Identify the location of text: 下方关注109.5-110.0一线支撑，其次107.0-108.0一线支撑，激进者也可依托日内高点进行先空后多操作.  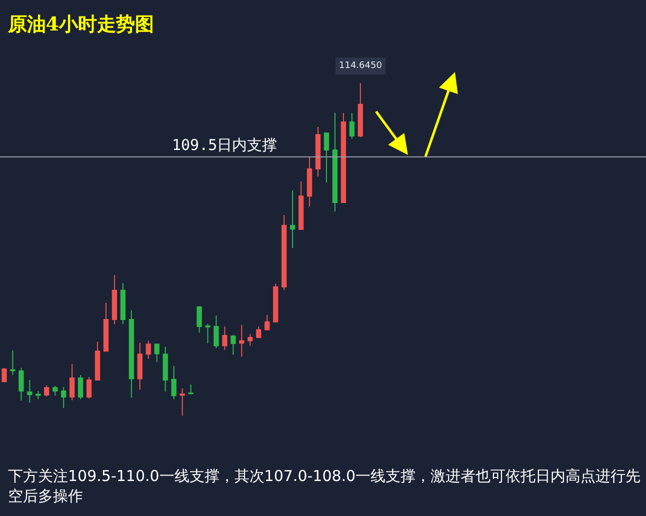
(325, 486).